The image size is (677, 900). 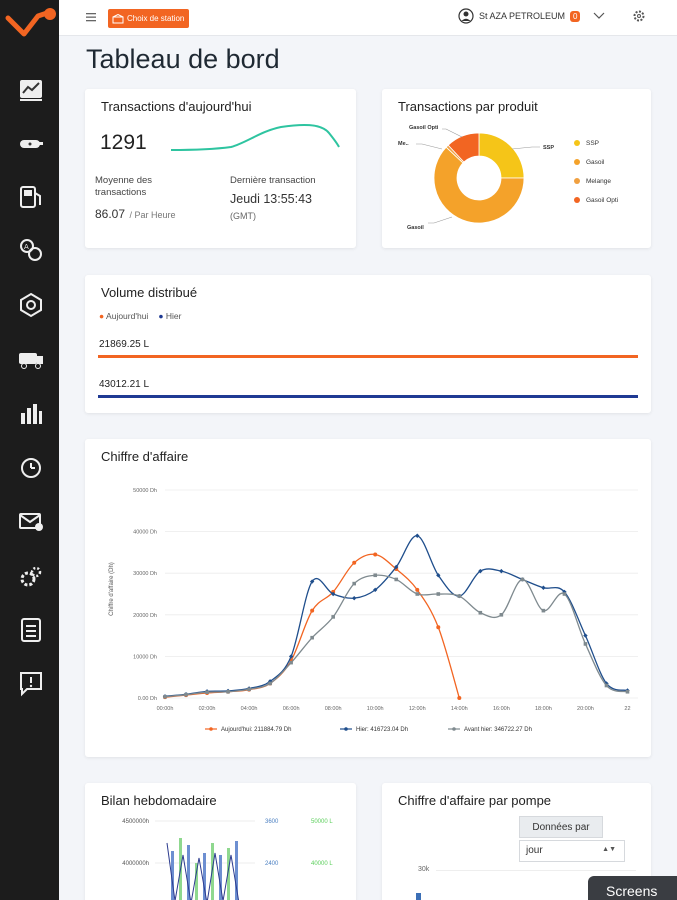 I want to click on period-select-value: jour, so click(x=534, y=850).